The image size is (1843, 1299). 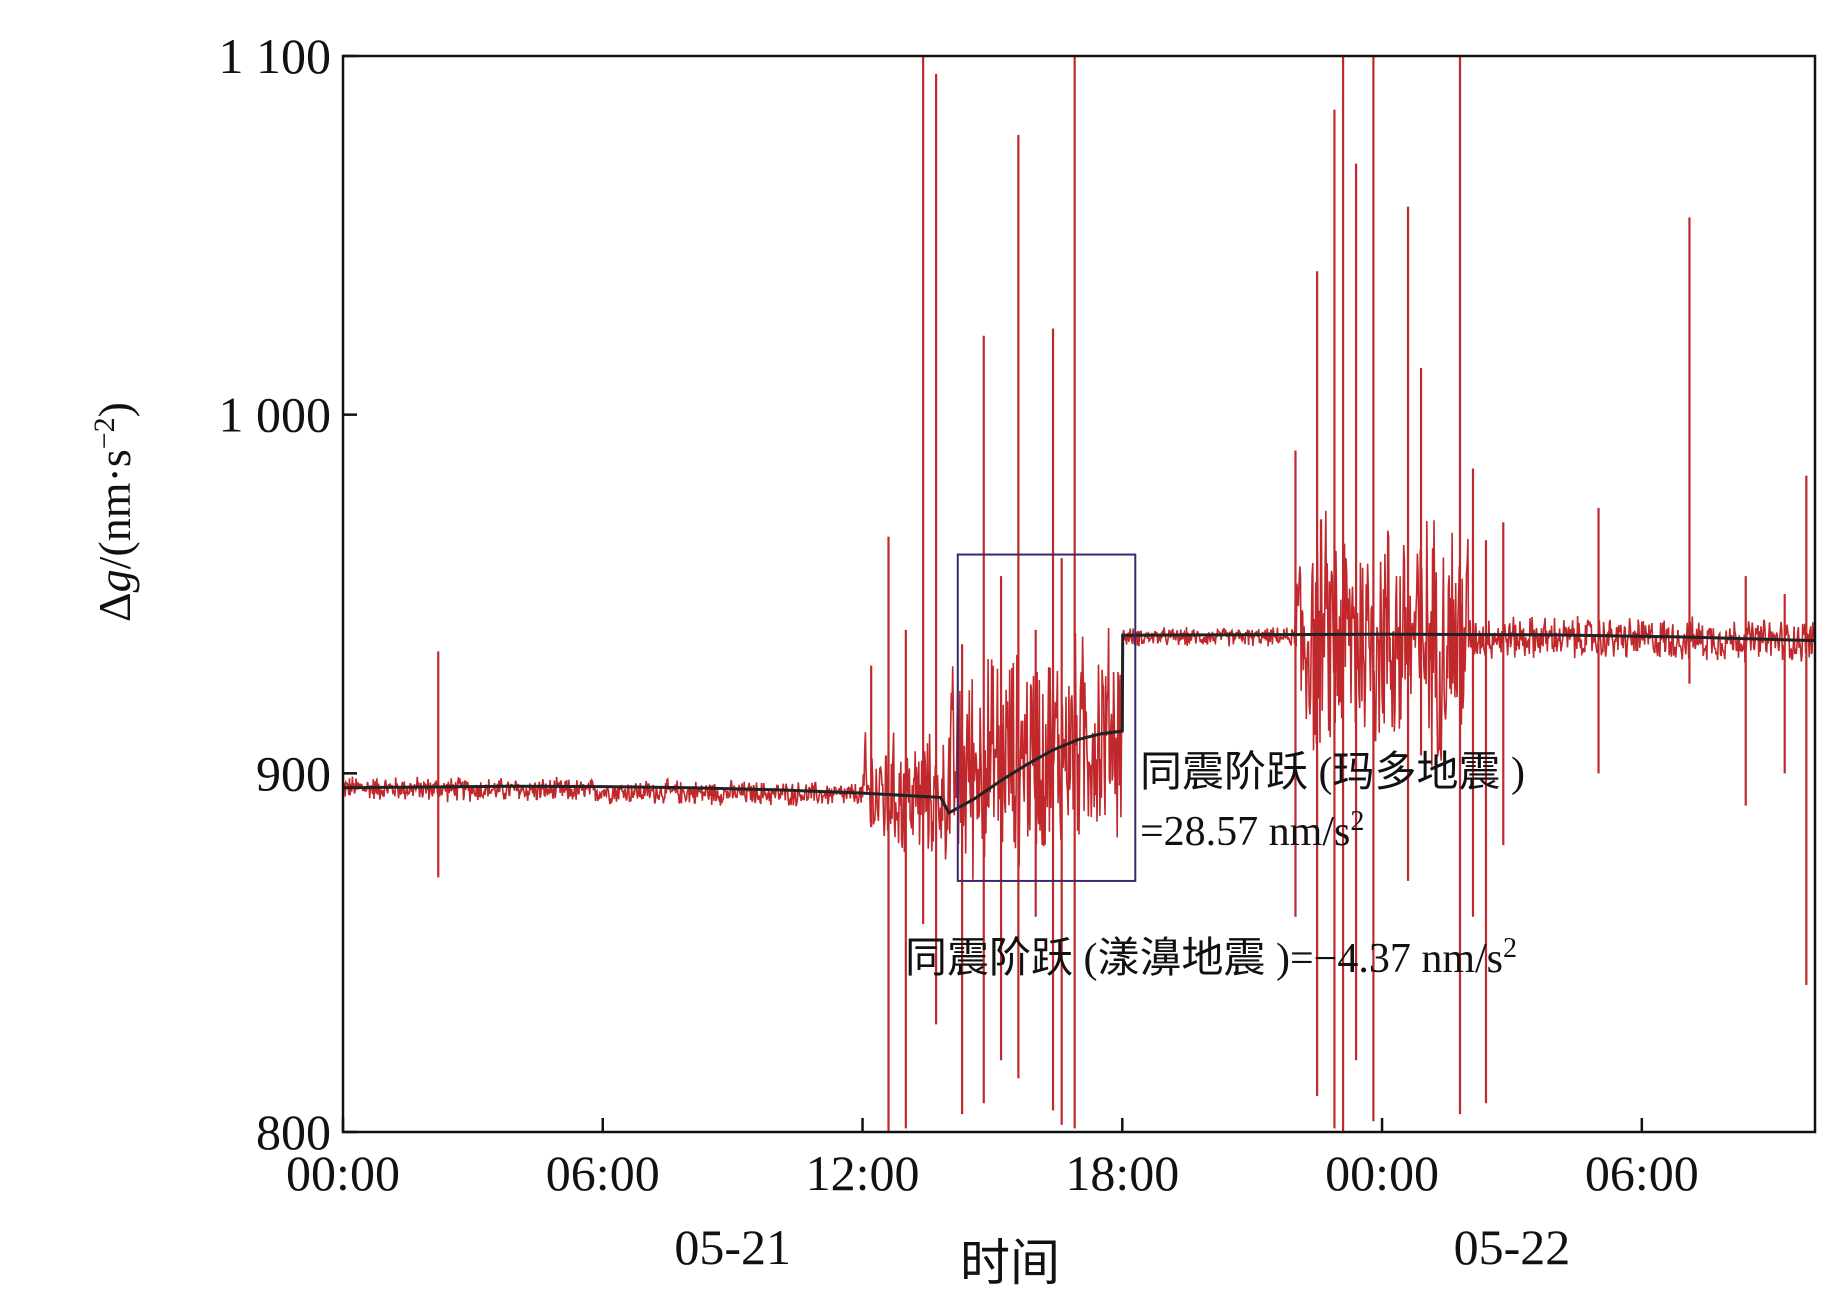 I want to click on y-axis-label: Δg/(nm·s−2), so click(x=114, y=512).